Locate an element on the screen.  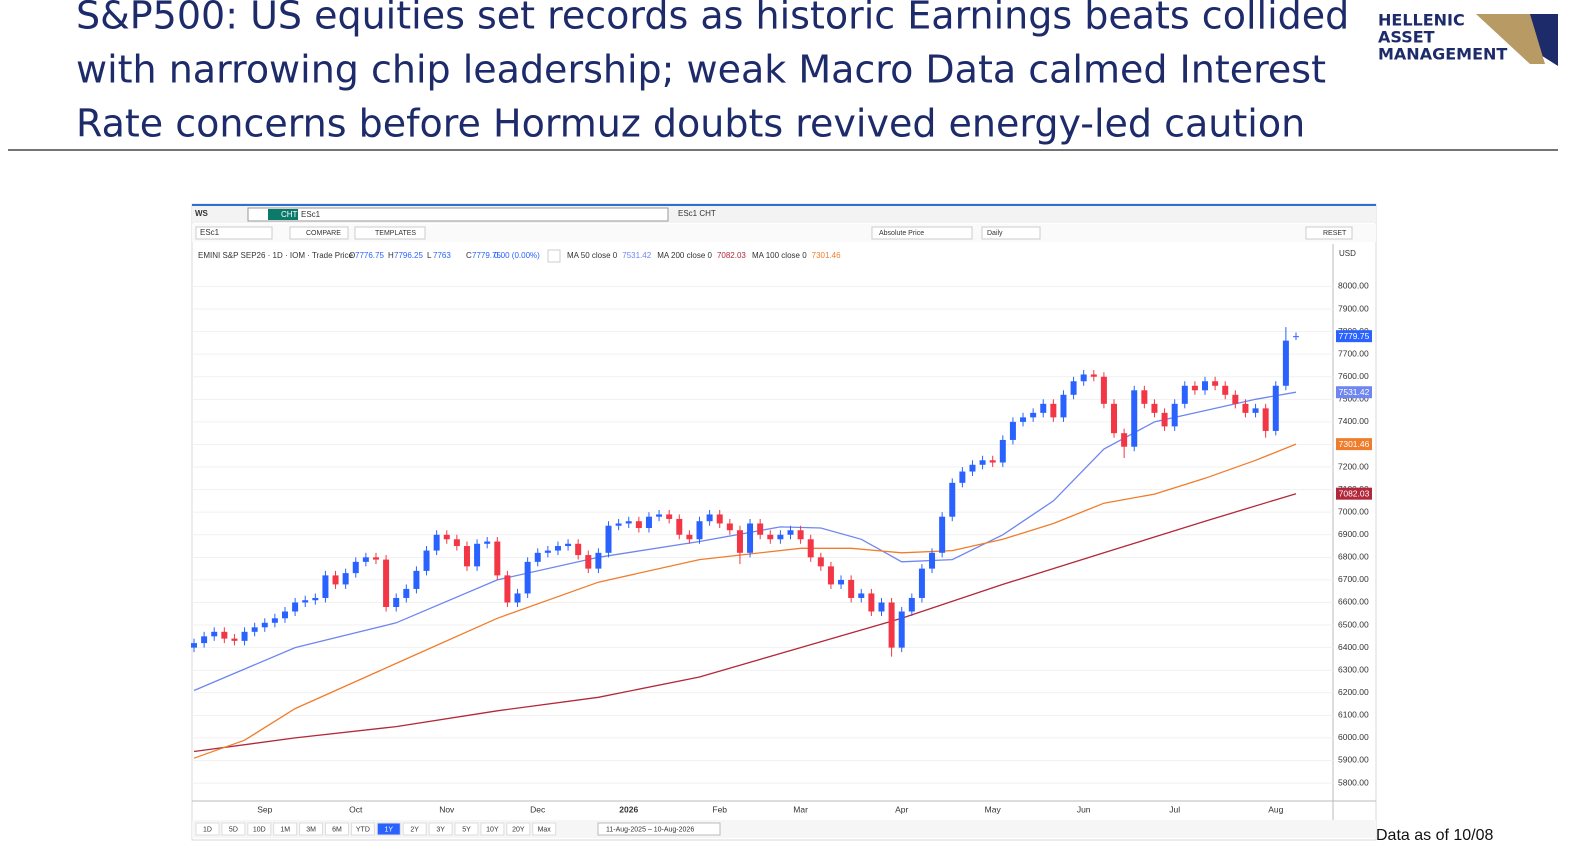
range-button-label: 5Y is located at coordinates (466, 829).